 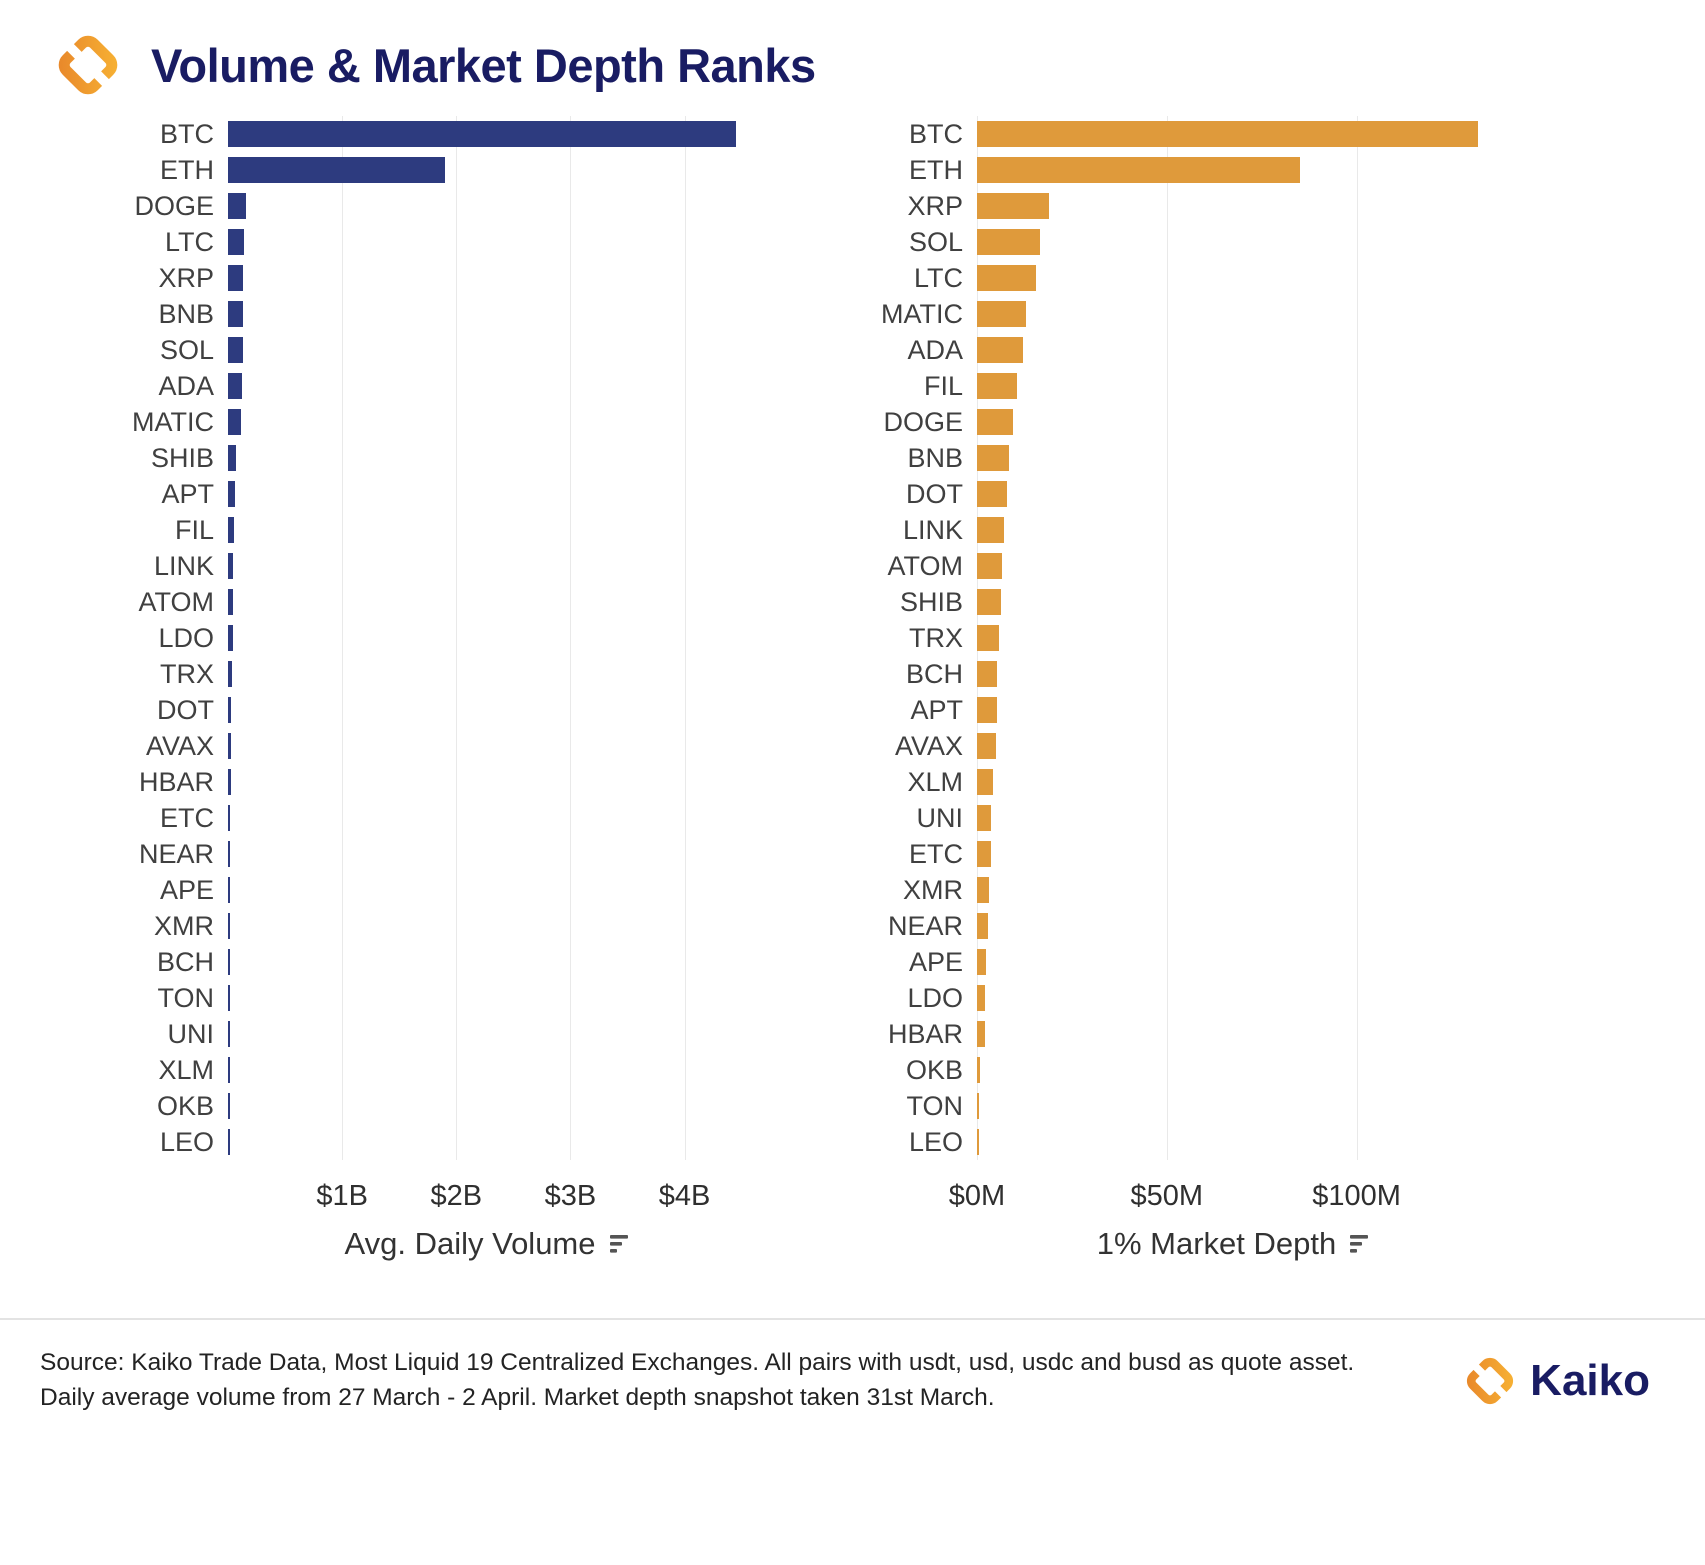 I want to click on bar-ada, so click(x=235, y=386).